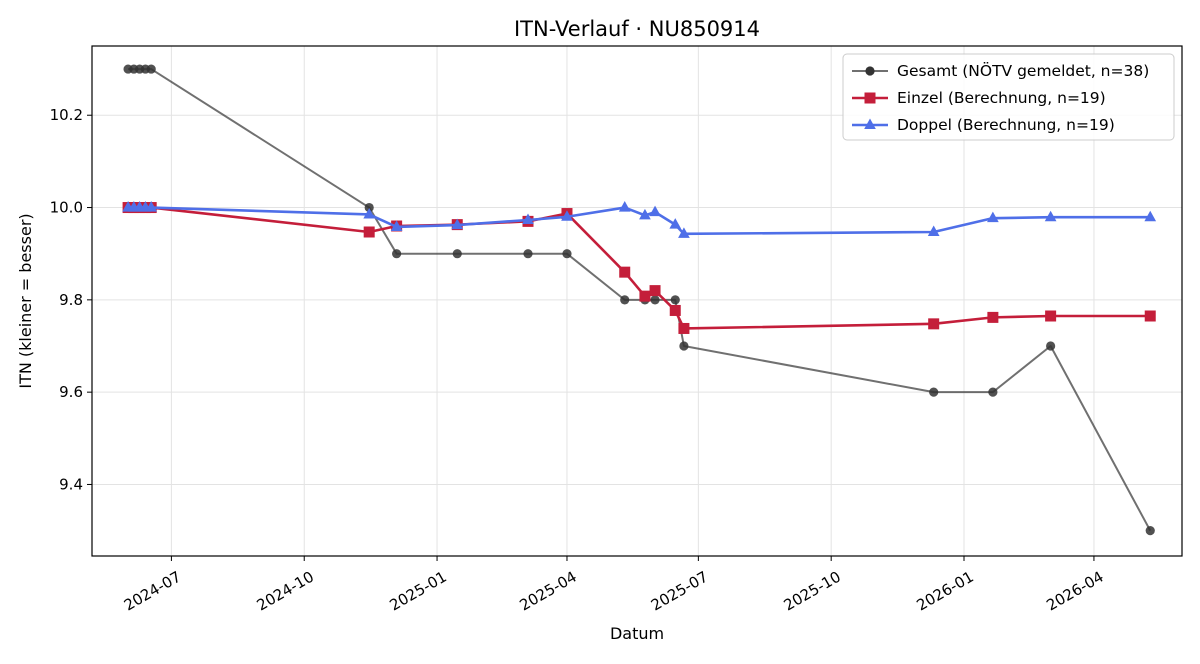  I want to click on y-tick-label: 10.2, so click(66, 115).